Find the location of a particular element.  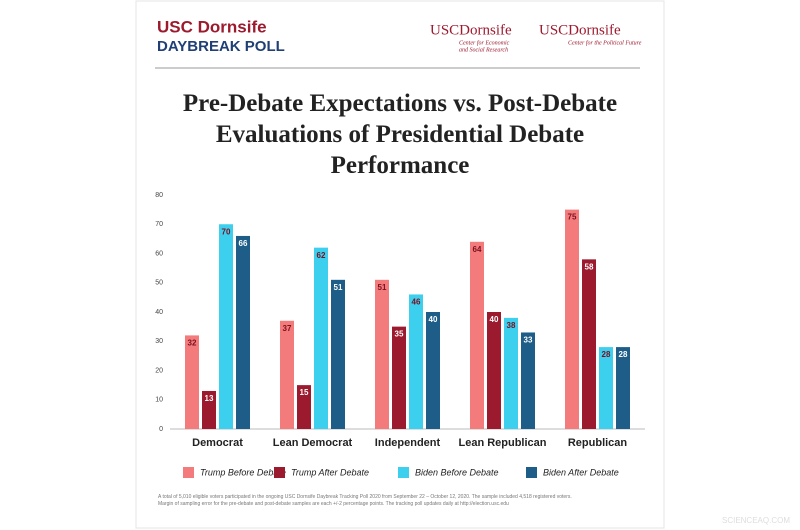

value-label: 33 is located at coordinates (528, 340).